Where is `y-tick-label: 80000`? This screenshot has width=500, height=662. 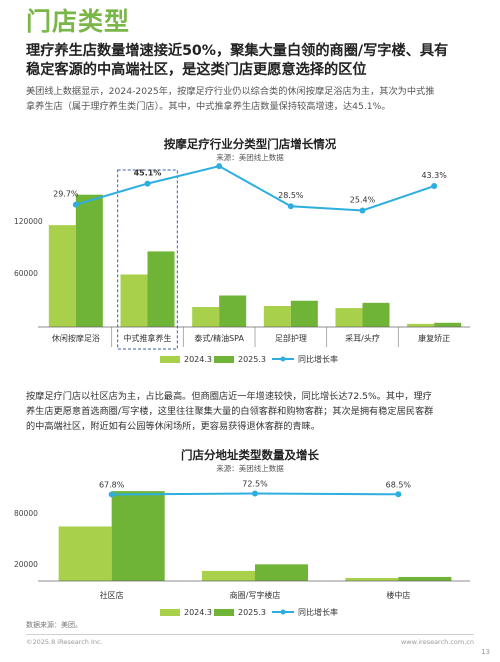 y-tick-label: 80000 is located at coordinates (26, 513).